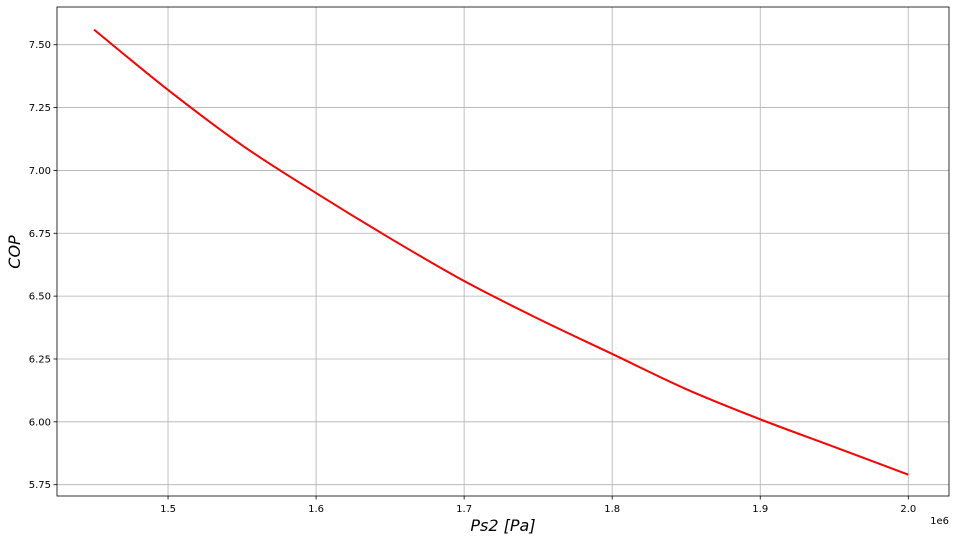 The width and height of the screenshot is (956, 542). I want to click on x-tick-label: 1.6, so click(316, 509).